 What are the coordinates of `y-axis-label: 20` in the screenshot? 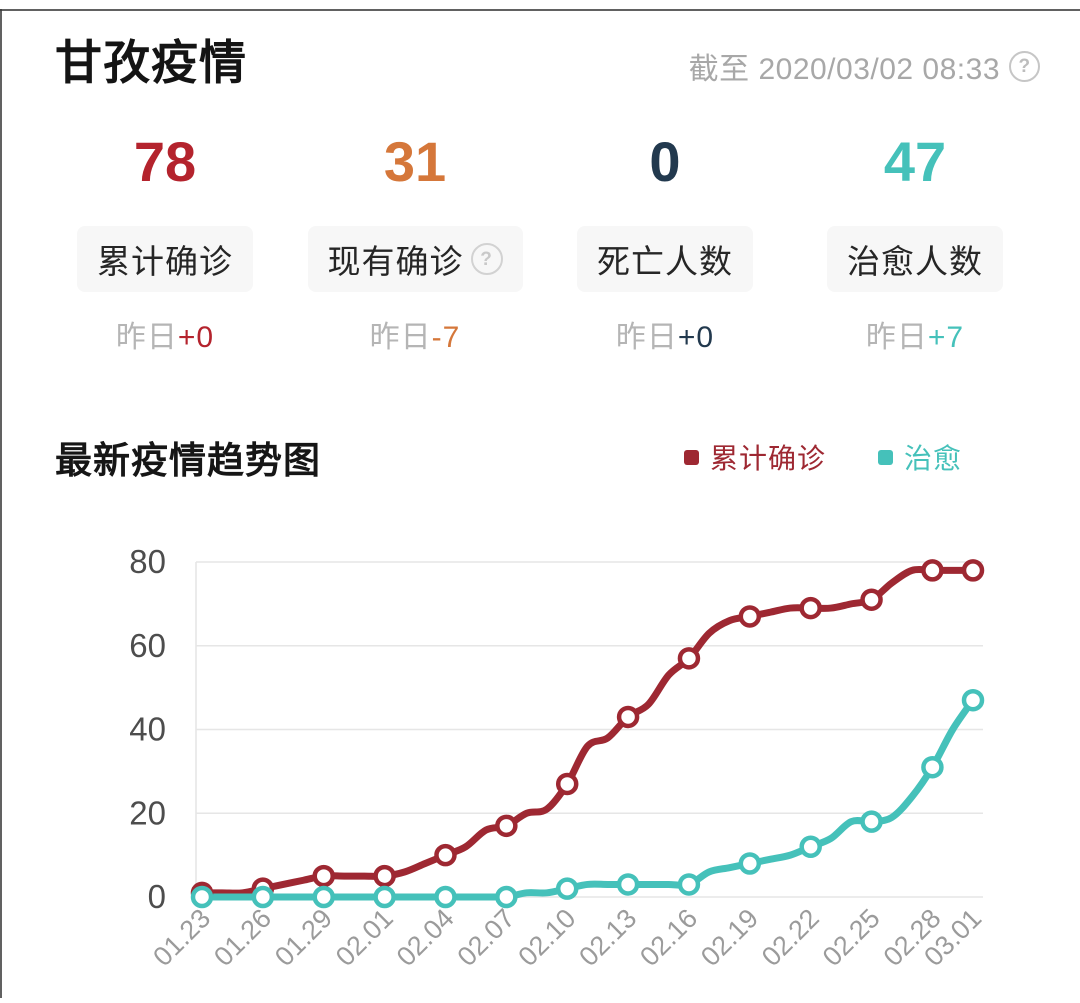 It's located at (147, 812).